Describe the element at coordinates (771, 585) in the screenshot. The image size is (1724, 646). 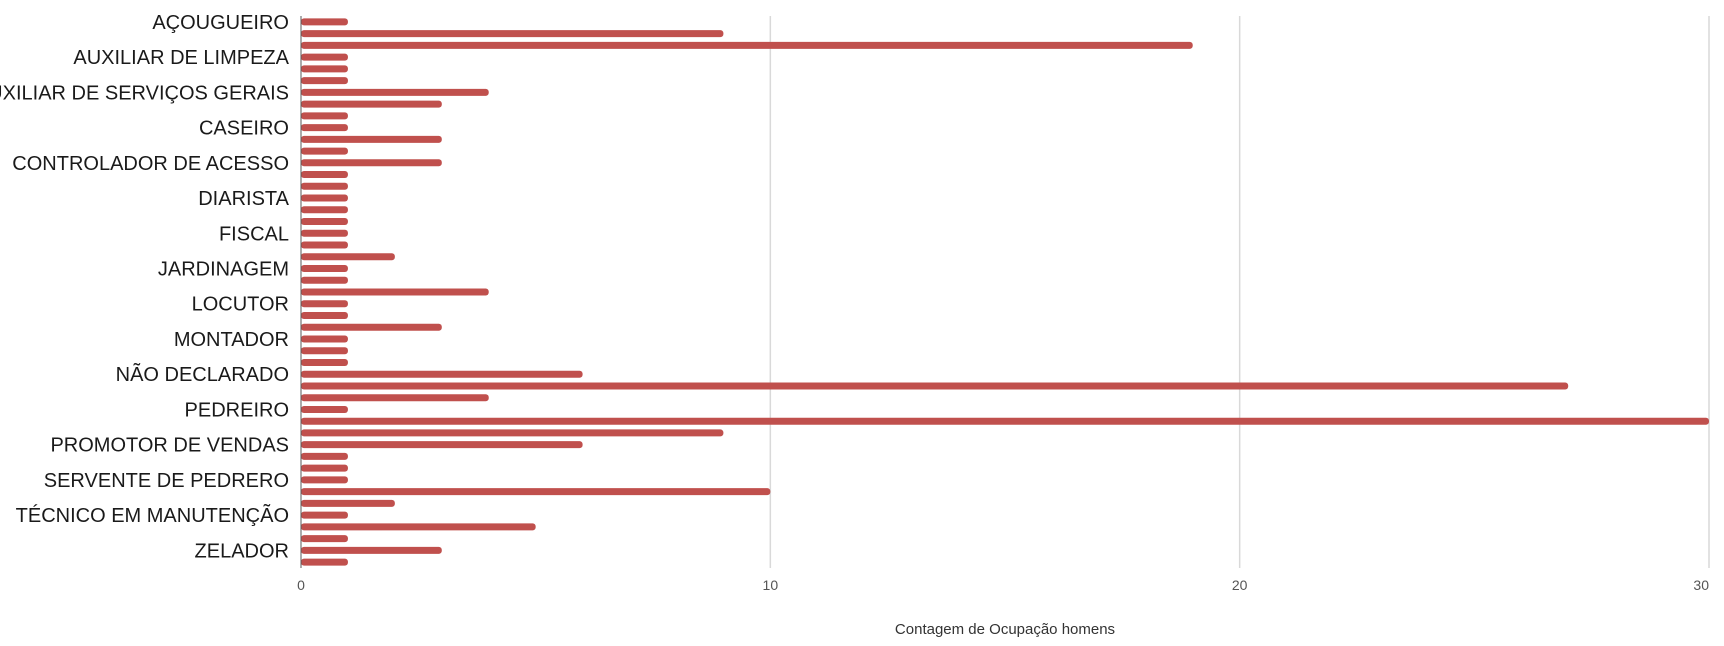
I see `x-tick-label: 10` at that location.